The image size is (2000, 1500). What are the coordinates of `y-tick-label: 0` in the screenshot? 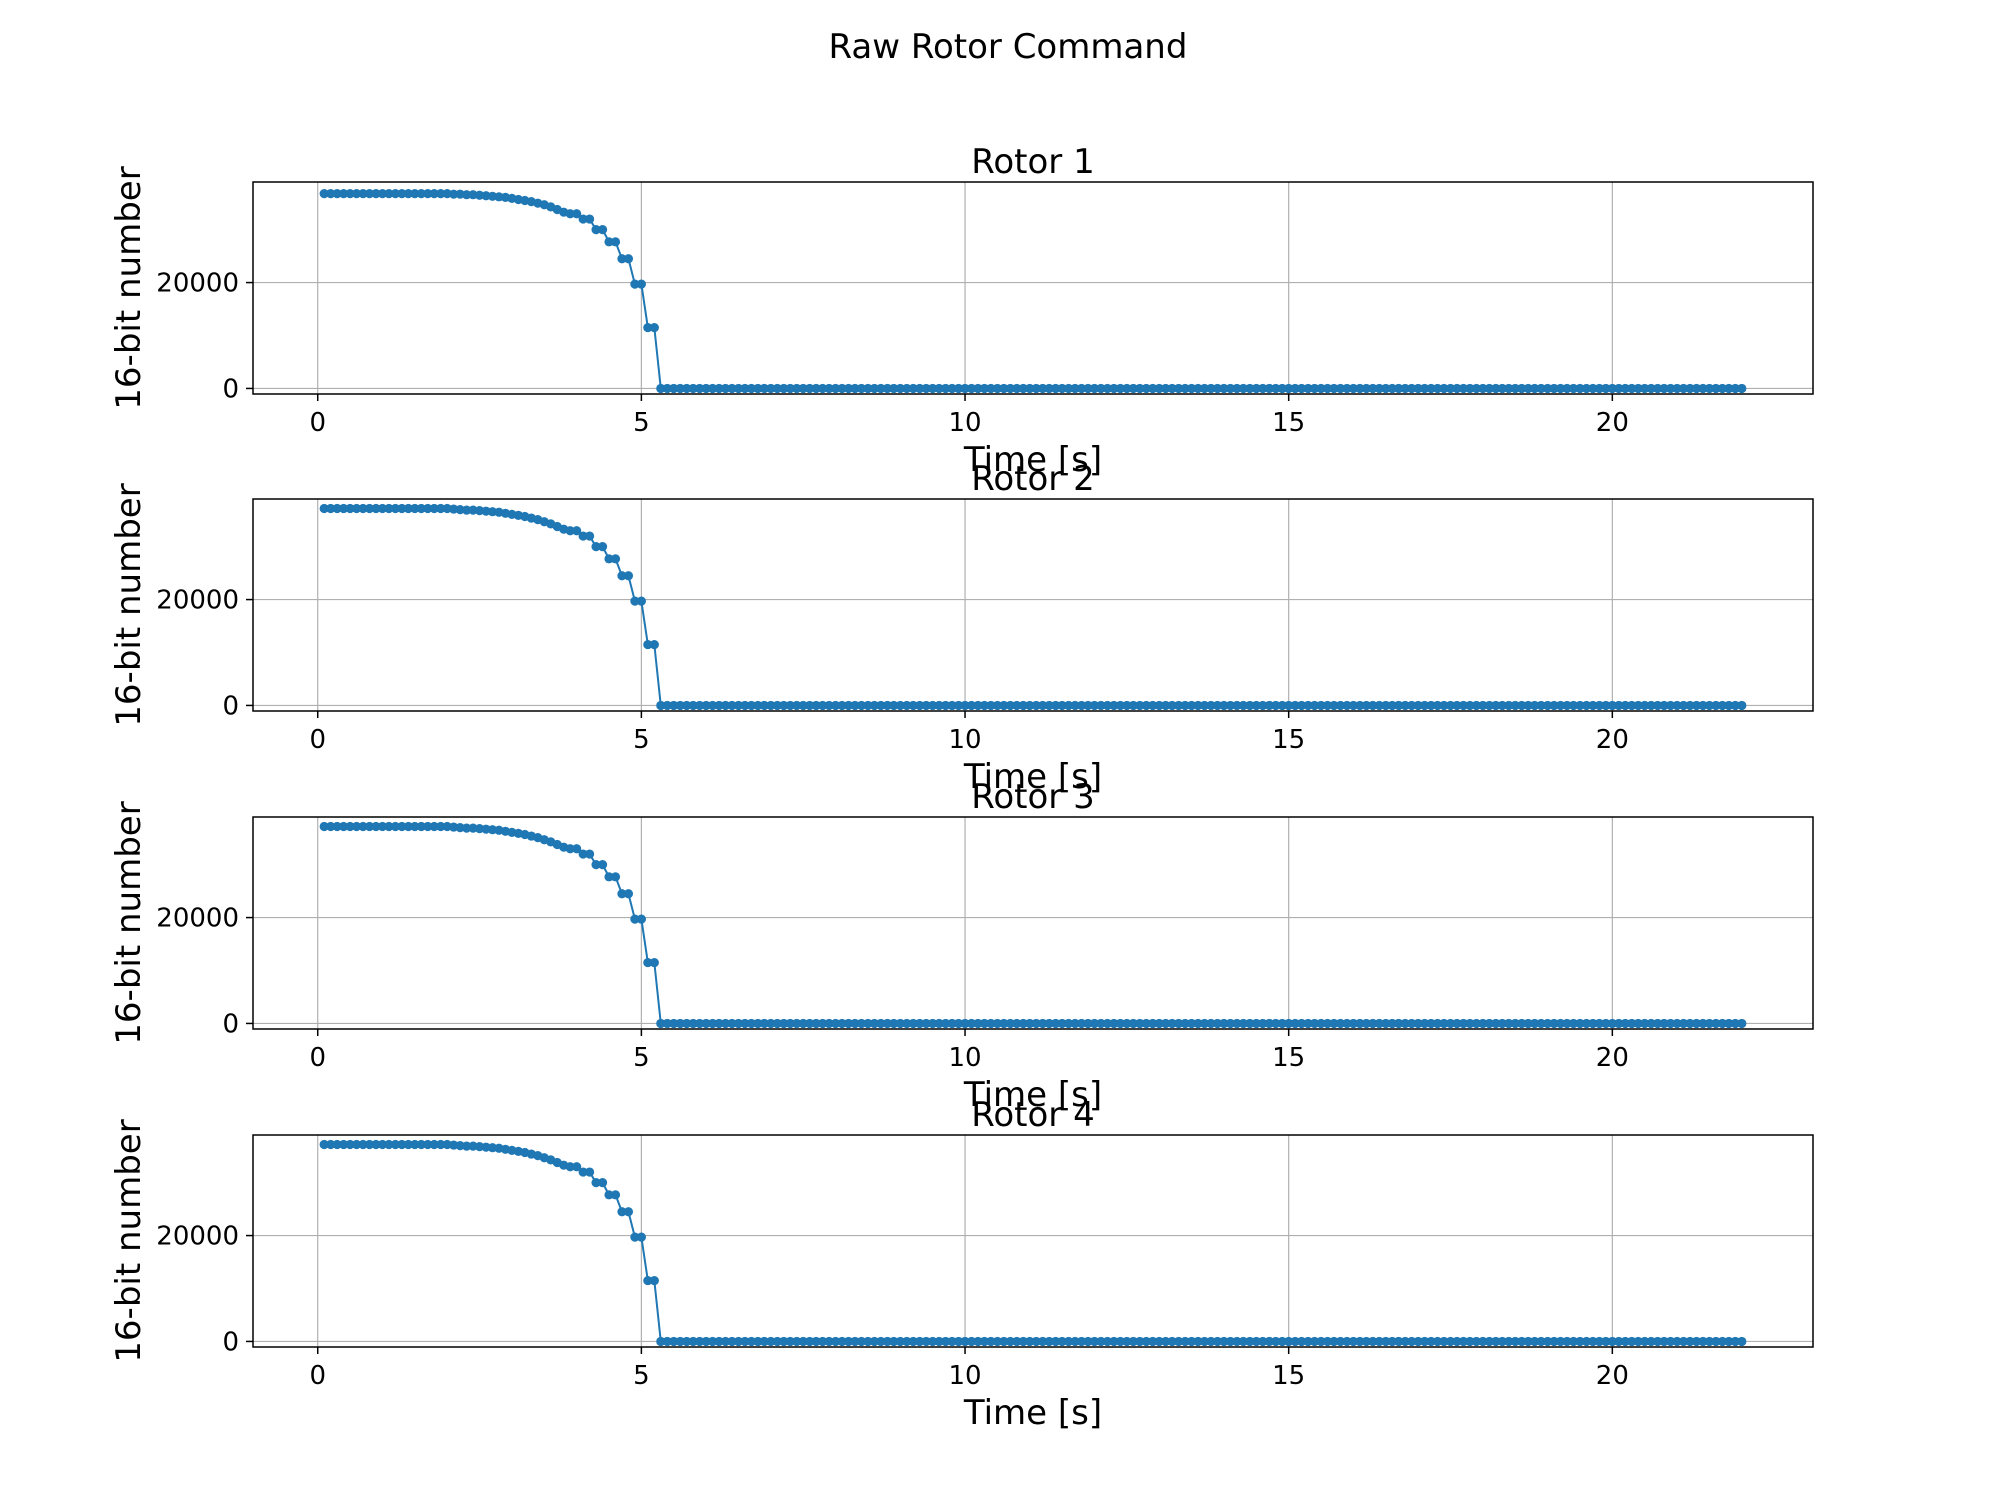 It's located at (230, 1342).